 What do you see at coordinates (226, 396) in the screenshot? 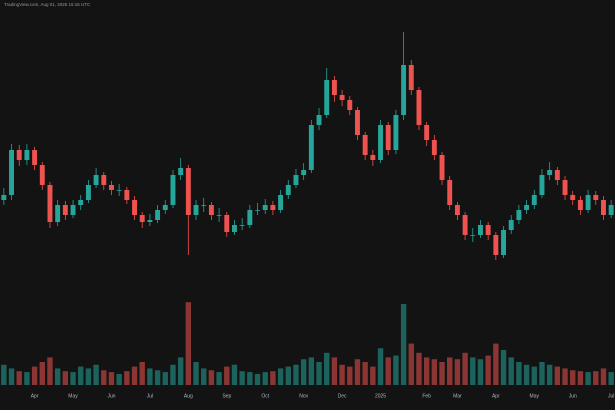
I see `x-tick-label: Sep` at bounding box center [226, 396].